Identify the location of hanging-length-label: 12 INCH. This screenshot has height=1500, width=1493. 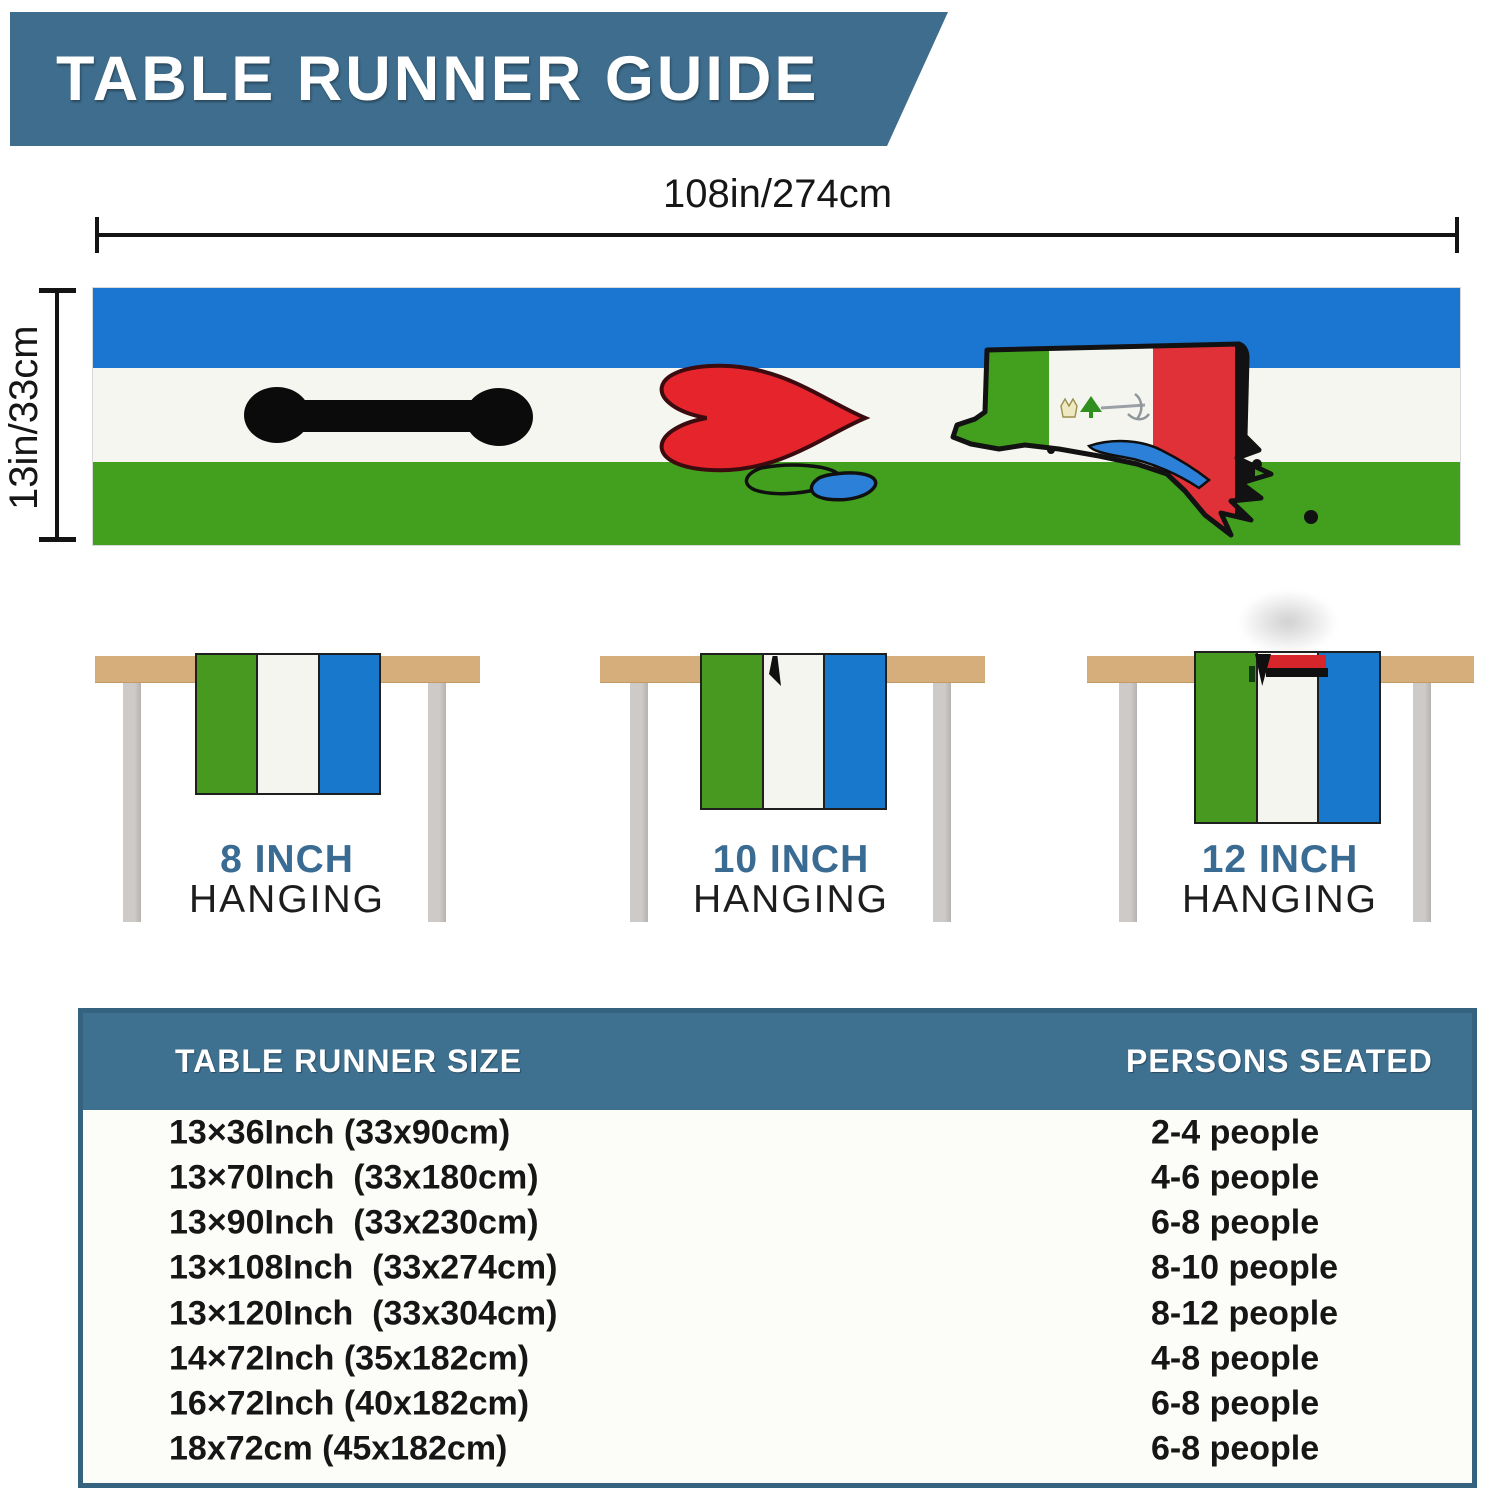
(1280, 859).